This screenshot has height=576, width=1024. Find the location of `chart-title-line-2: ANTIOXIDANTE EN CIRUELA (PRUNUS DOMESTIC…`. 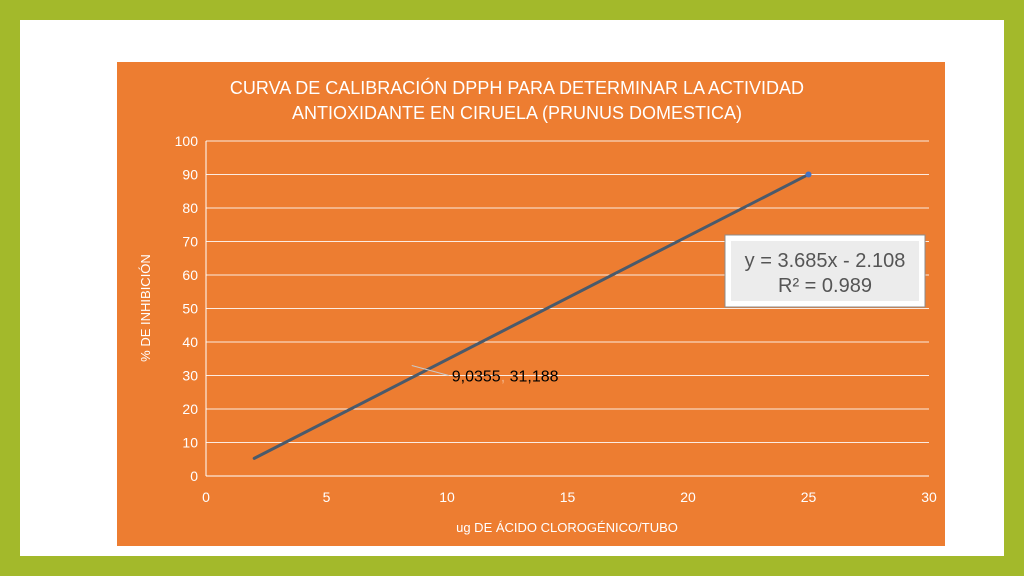

chart-title-line-2: ANTIOXIDANTE EN CIRUELA (PRUNUS DOMESTIC… is located at coordinates (517, 113).